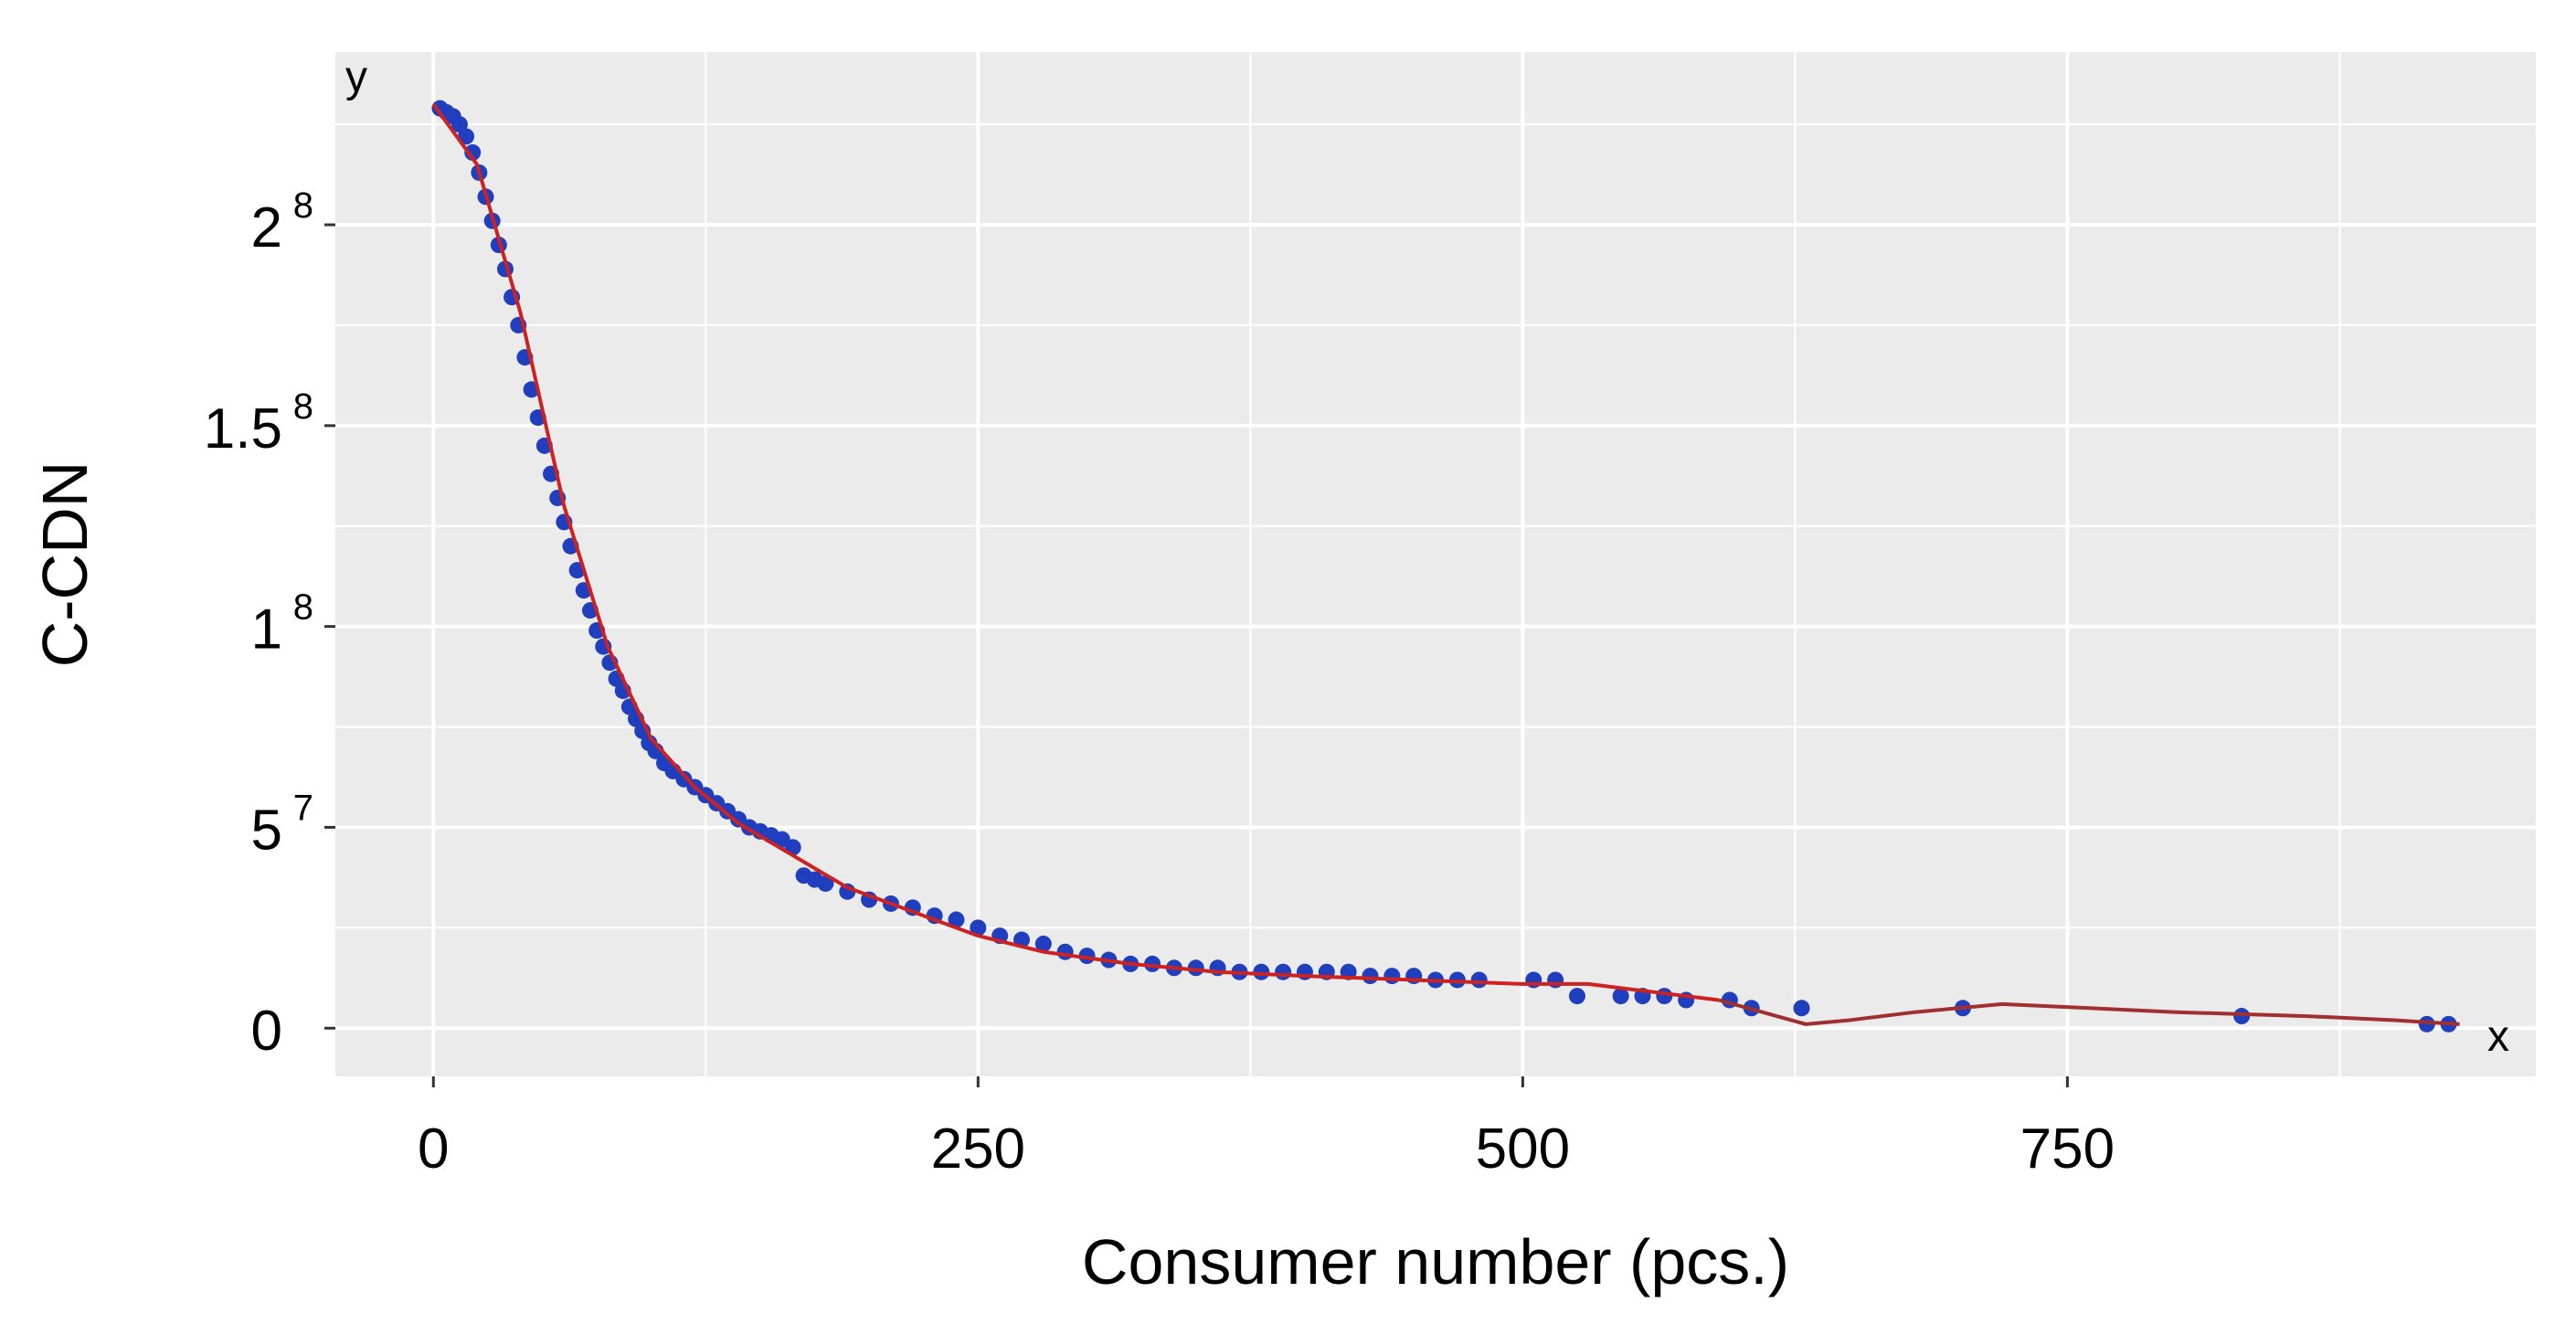 The height and width of the screenshot is (1324, 2576). Describe the element at coordinates (65, 564) in the screenshot. I see `y-axis-title: C-CDN` at that location.